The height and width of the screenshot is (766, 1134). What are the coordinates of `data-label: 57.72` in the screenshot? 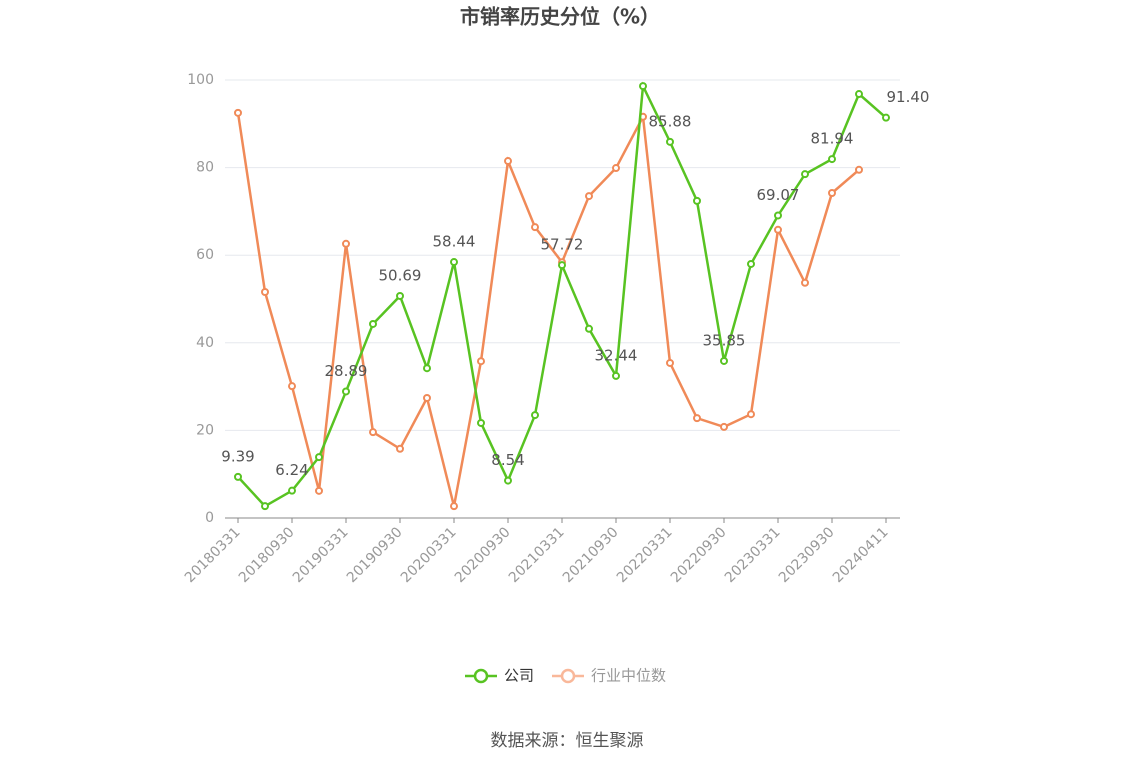 It's located at (562, 245).